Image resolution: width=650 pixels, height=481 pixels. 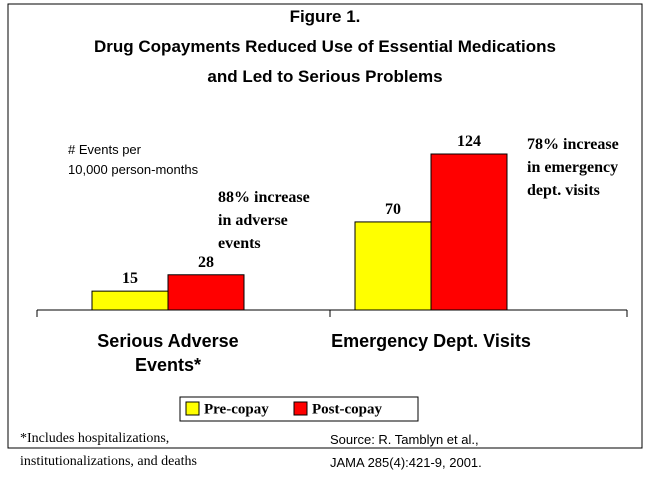 I want to click on y-axis-label: # Events per, so click(x=104, y=149).